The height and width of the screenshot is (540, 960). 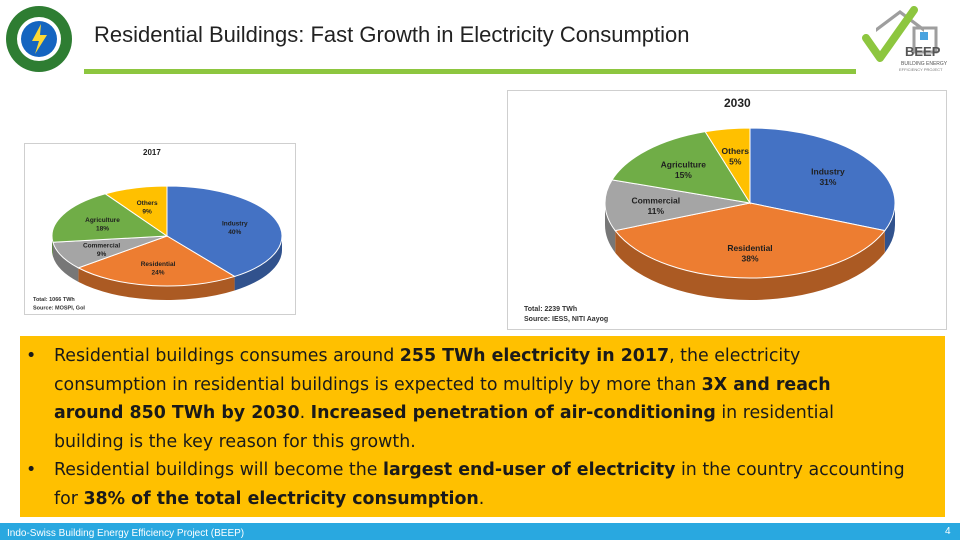 What do you see at coordinates (470, 71) in the screenshot?
I see `title-underline` at bounding box center [470, 71].